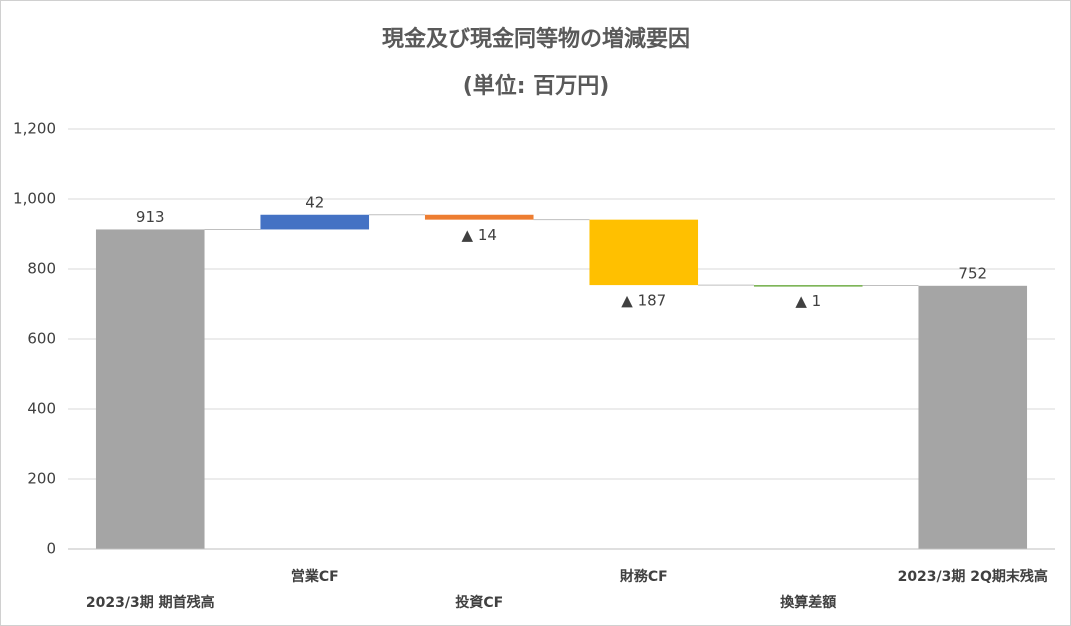 Image resolution: width=1071 pixels, height=626 pixels. What do you see at coordinates (536, 86) in the screenshot?
I see `chart-subtitle: (単位: 百万円)` at bounding box center [536, 86].